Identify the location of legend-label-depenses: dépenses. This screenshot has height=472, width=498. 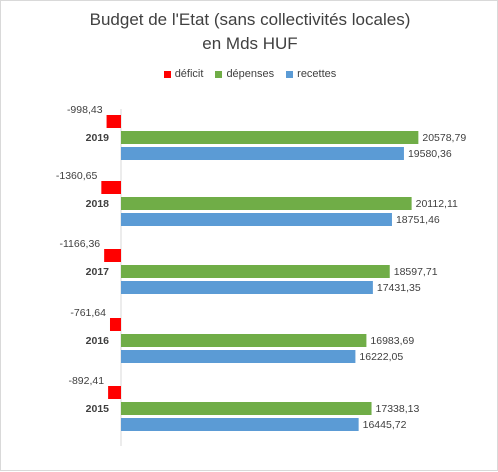
(250, 74).